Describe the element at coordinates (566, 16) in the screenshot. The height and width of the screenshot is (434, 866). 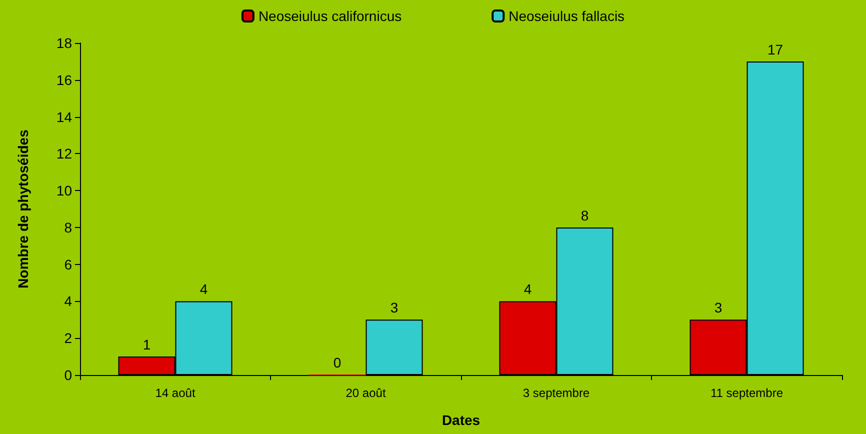
I see `legend-label: Neoseiulus fallacis` at that location.